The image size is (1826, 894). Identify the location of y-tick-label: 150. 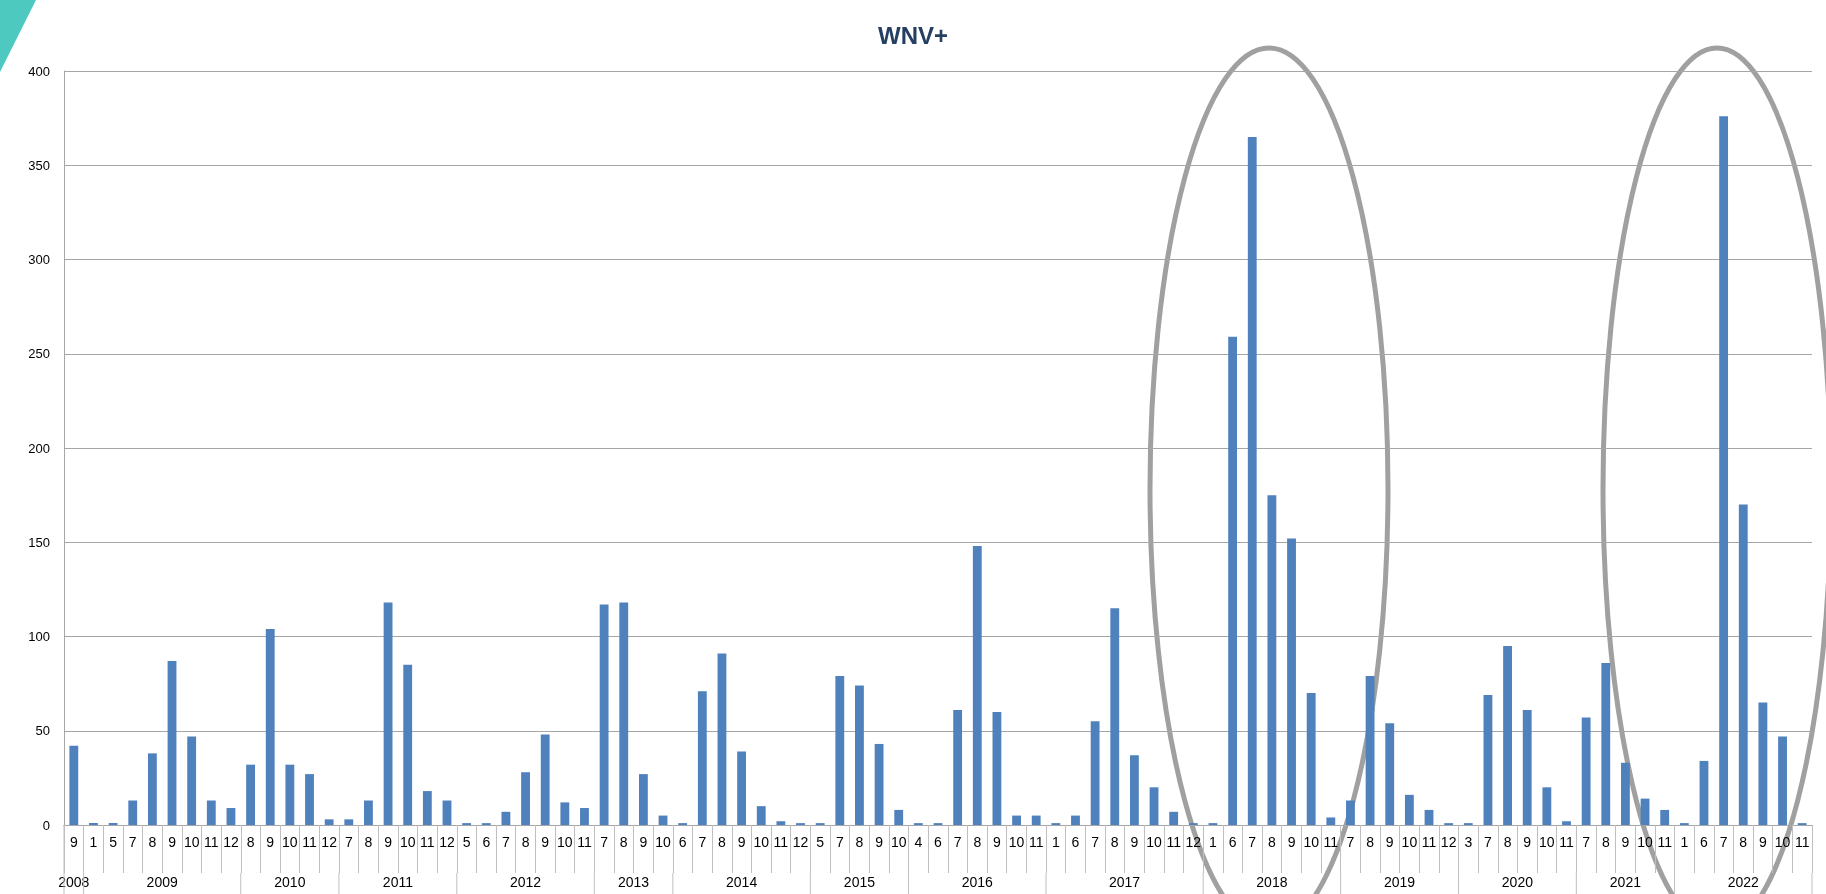
(39, 542).